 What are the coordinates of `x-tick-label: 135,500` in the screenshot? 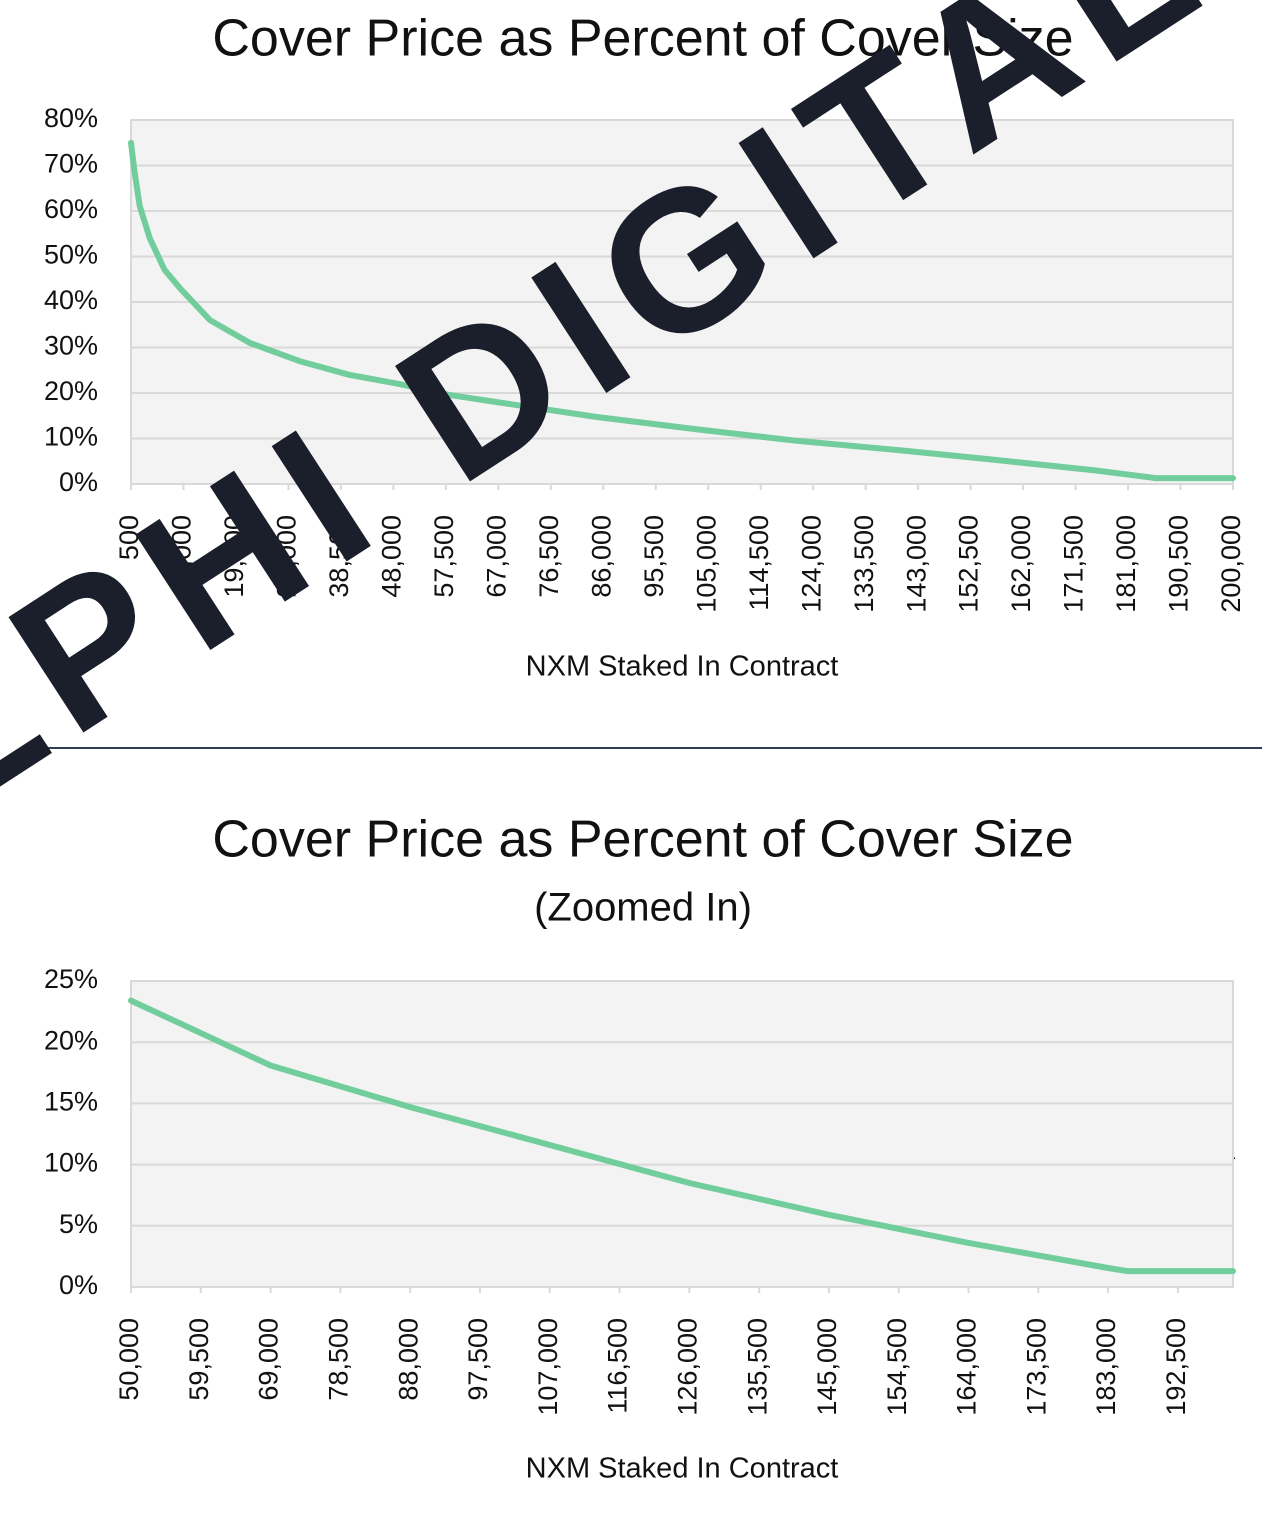 It's located at (757, 1367).